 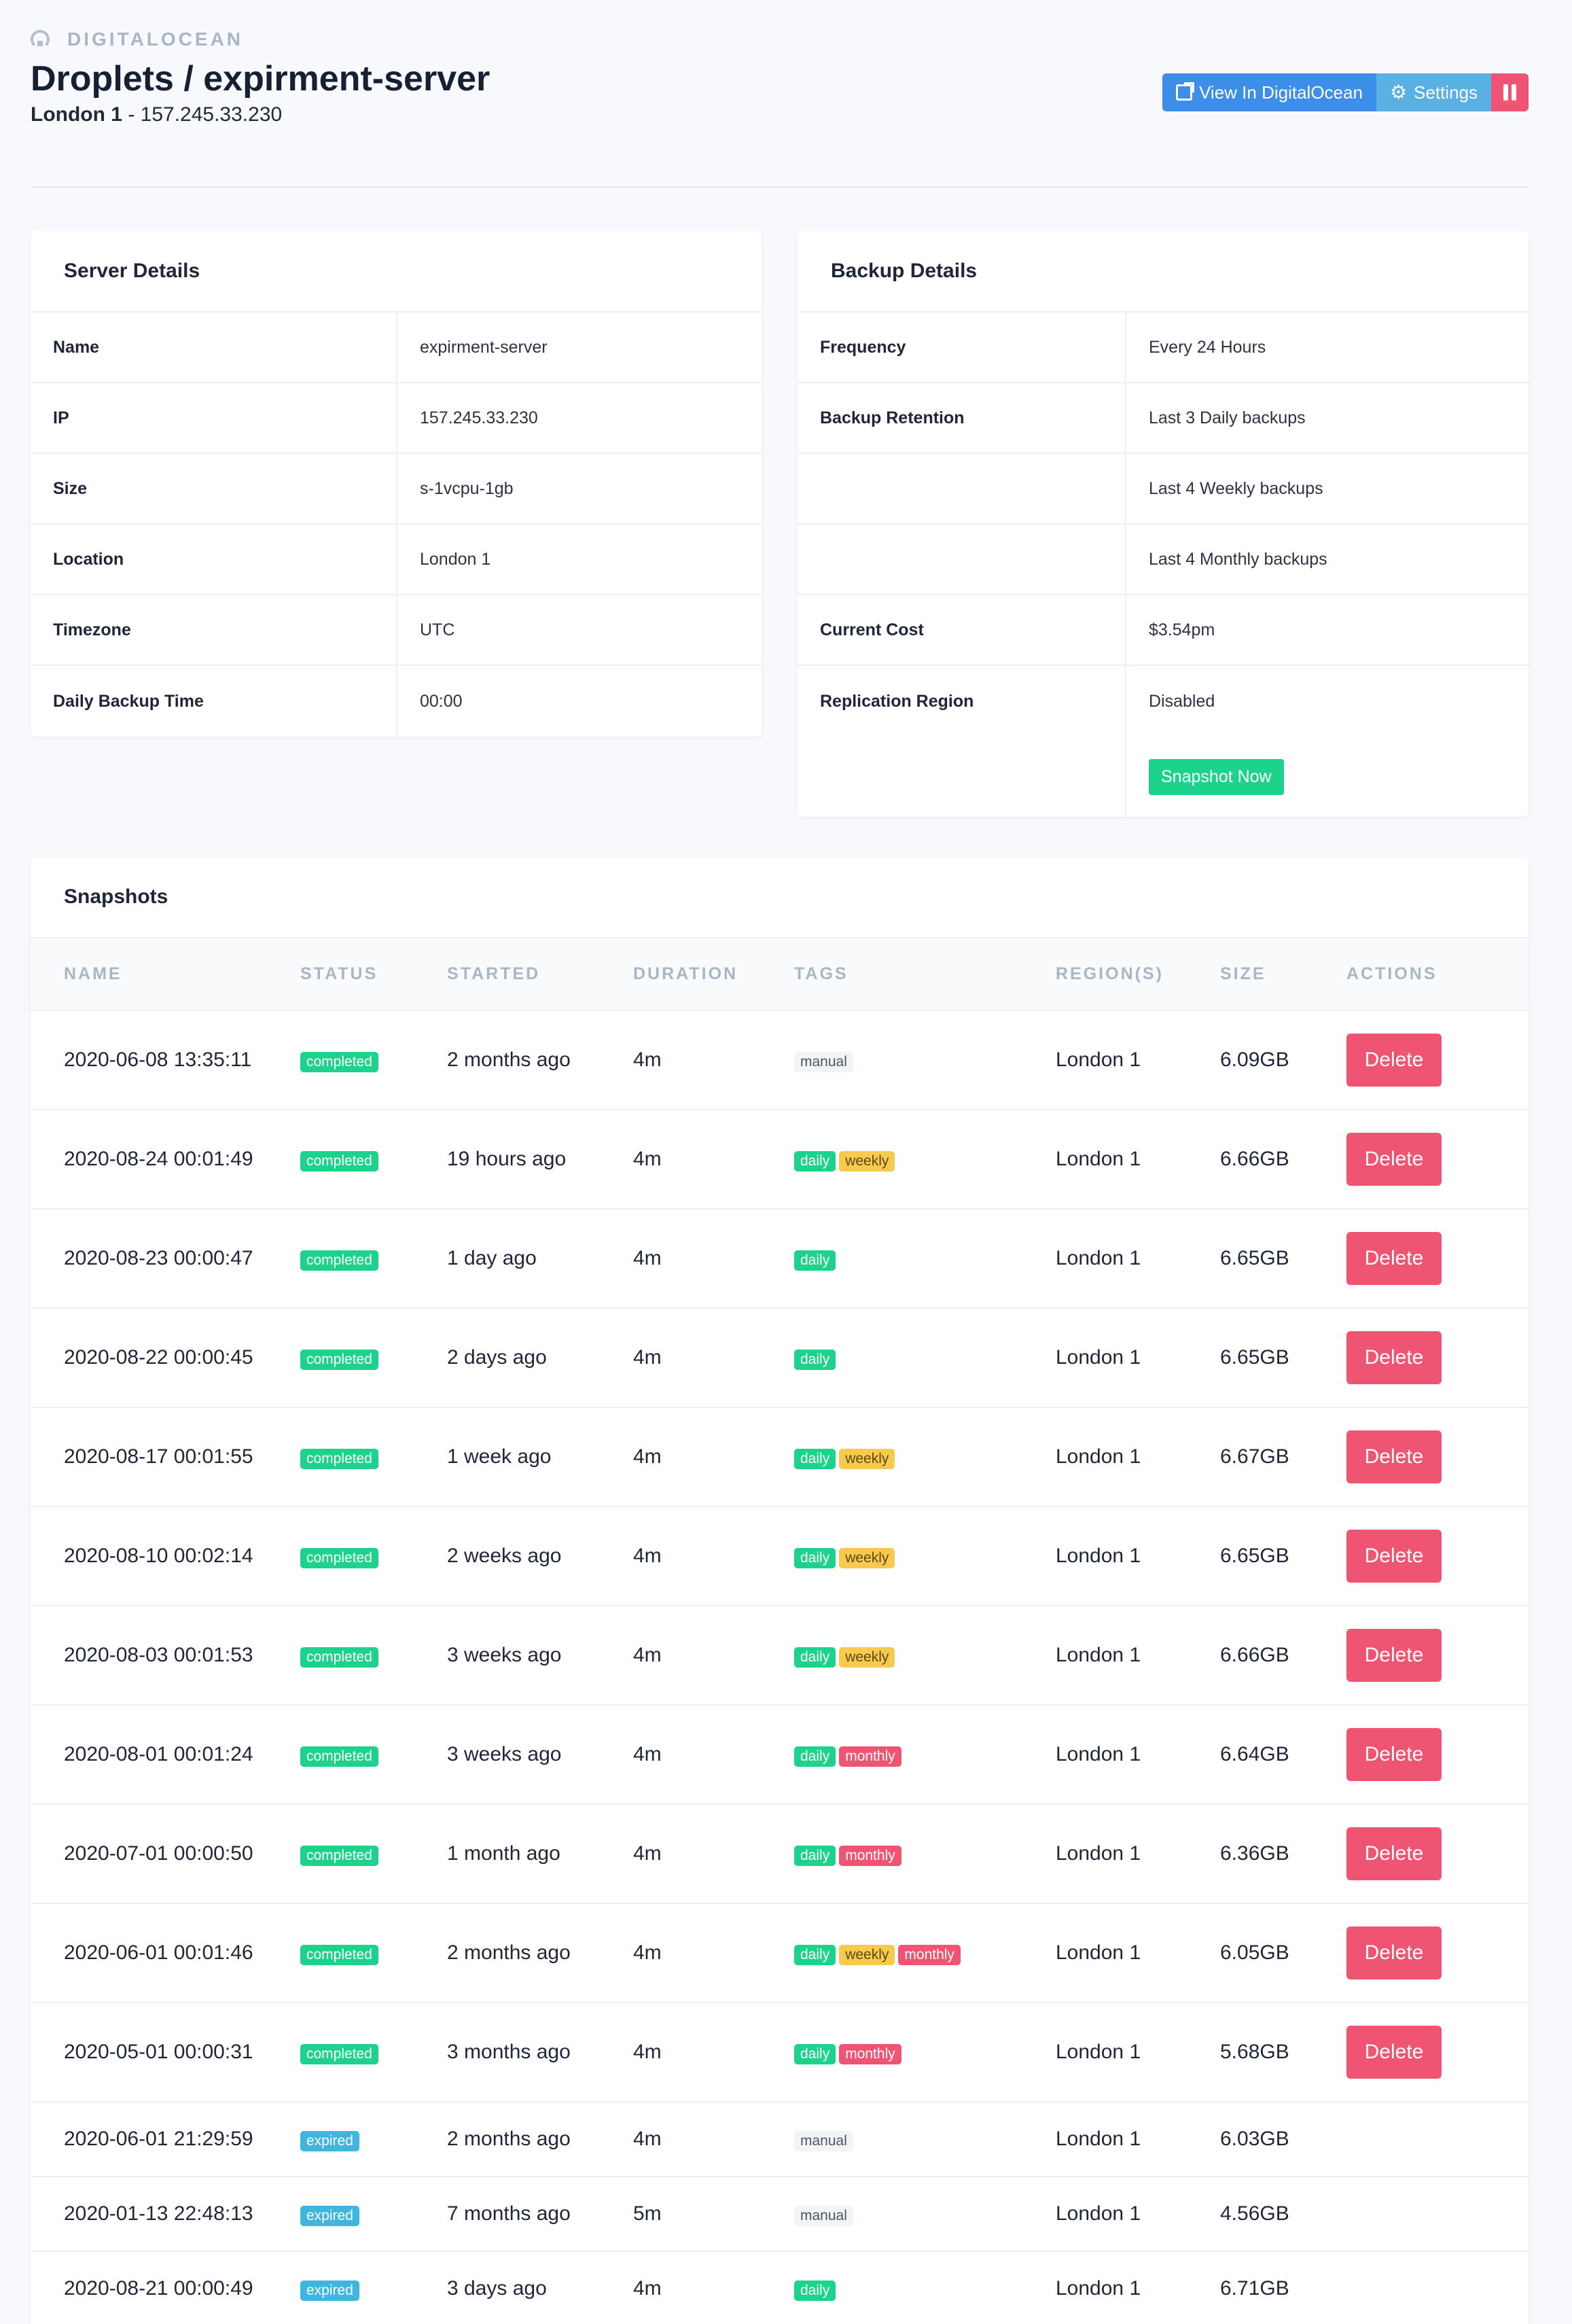 I want to click on snapshot-name: 2020-06-01 00:01:46, so click(x=165, y=1953).